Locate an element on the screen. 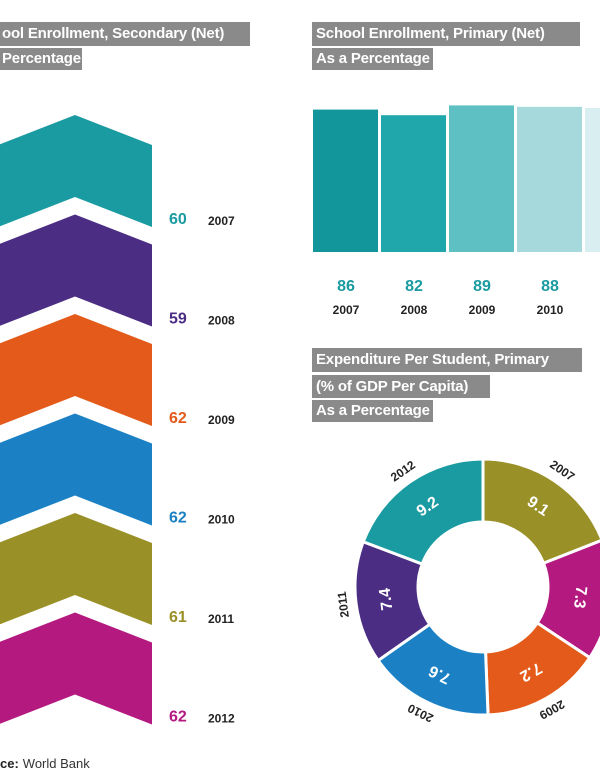  value-label: 88 is located at coordinates (550, 286).